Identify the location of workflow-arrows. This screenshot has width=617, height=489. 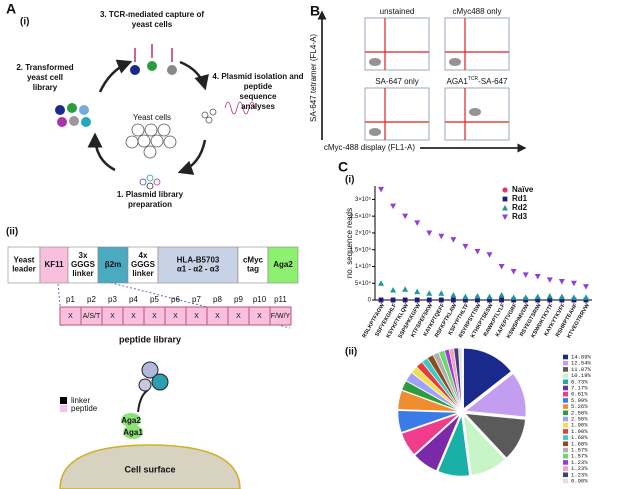
(148, 117).